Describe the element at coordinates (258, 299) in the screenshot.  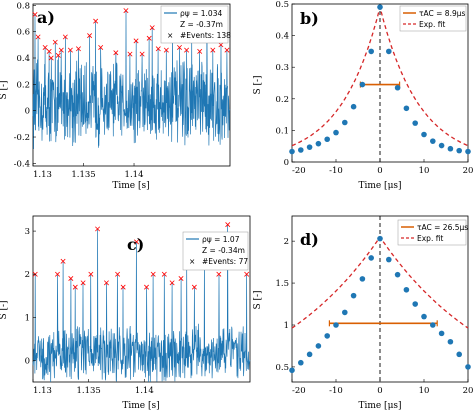
I see `panel-d-ylabel: S [-]` at that location.